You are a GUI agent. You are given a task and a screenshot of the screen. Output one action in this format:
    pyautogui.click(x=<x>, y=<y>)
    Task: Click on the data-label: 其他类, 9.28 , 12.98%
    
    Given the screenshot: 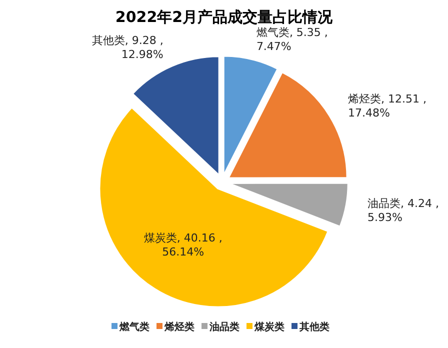 What is the action you would take?
    pyautogui.click(x=128, y=48)
    